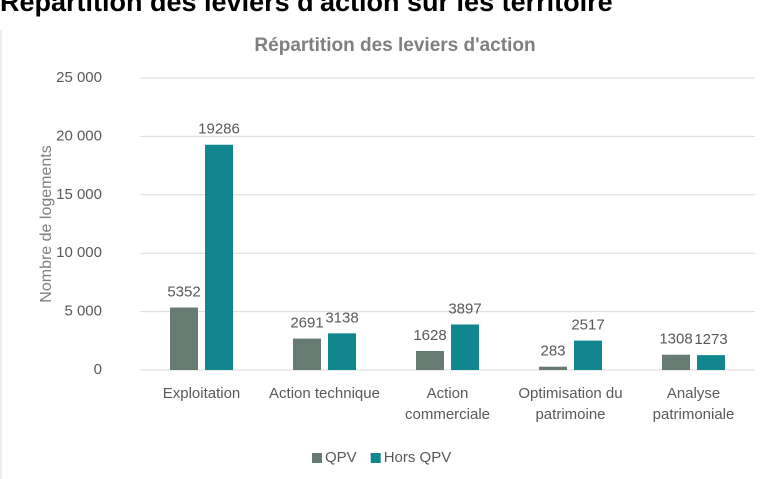 Image resolution: width=763 pixels, height=479 pixels. I want to click on x-tick-label: Action commerciale, so click(447, 404).